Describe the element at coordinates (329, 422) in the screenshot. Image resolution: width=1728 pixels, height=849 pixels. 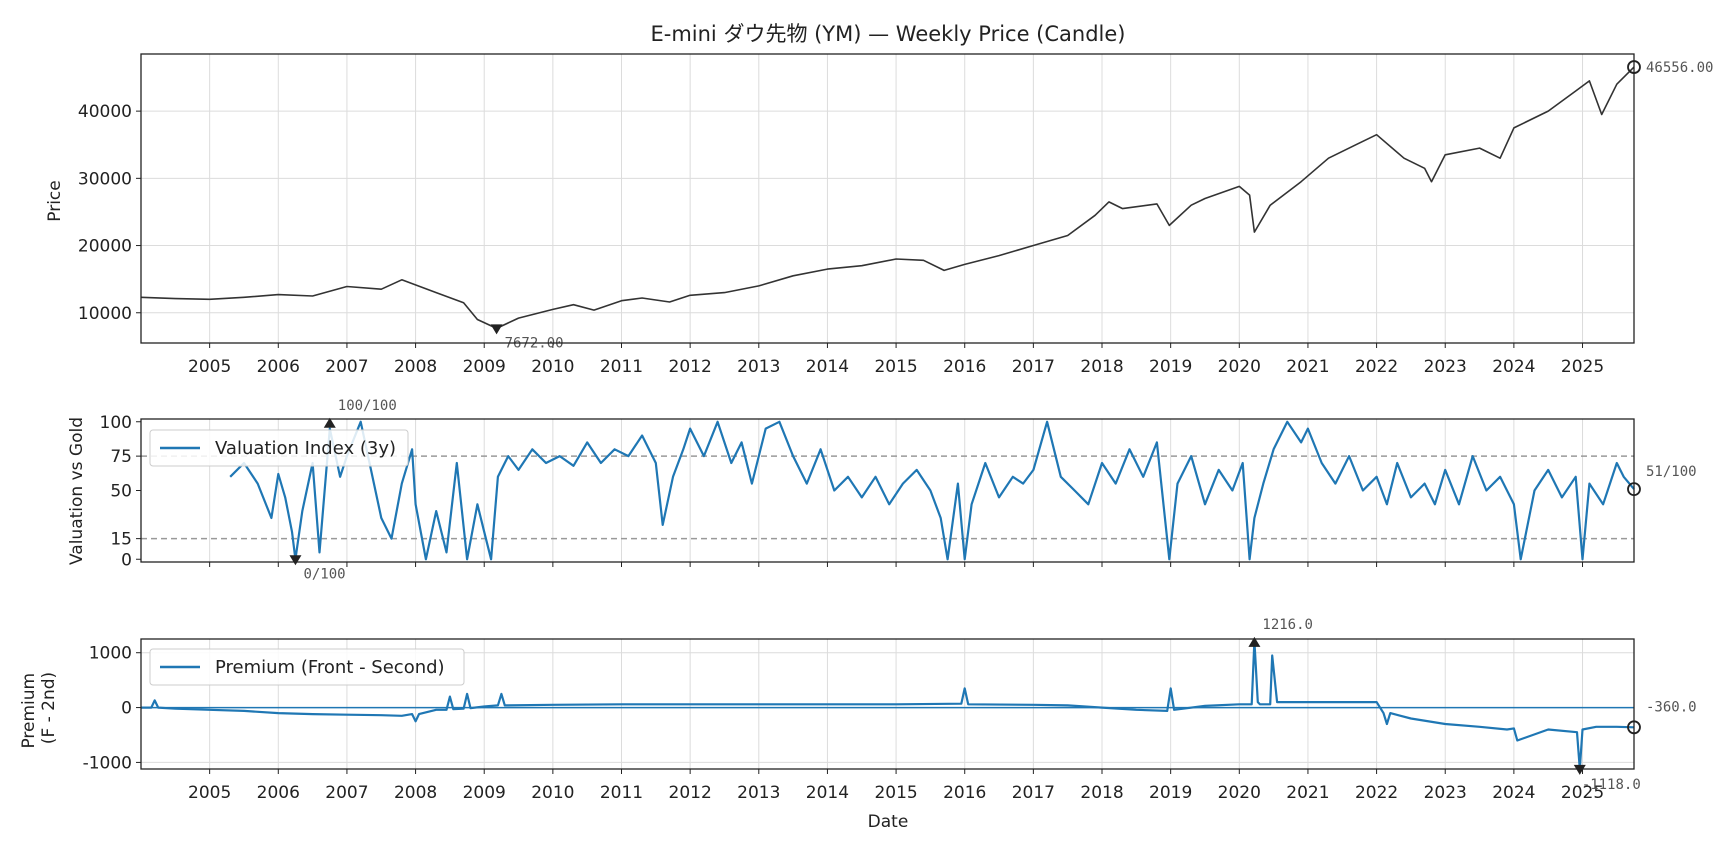
I see `valuation-max-marker` at that location.